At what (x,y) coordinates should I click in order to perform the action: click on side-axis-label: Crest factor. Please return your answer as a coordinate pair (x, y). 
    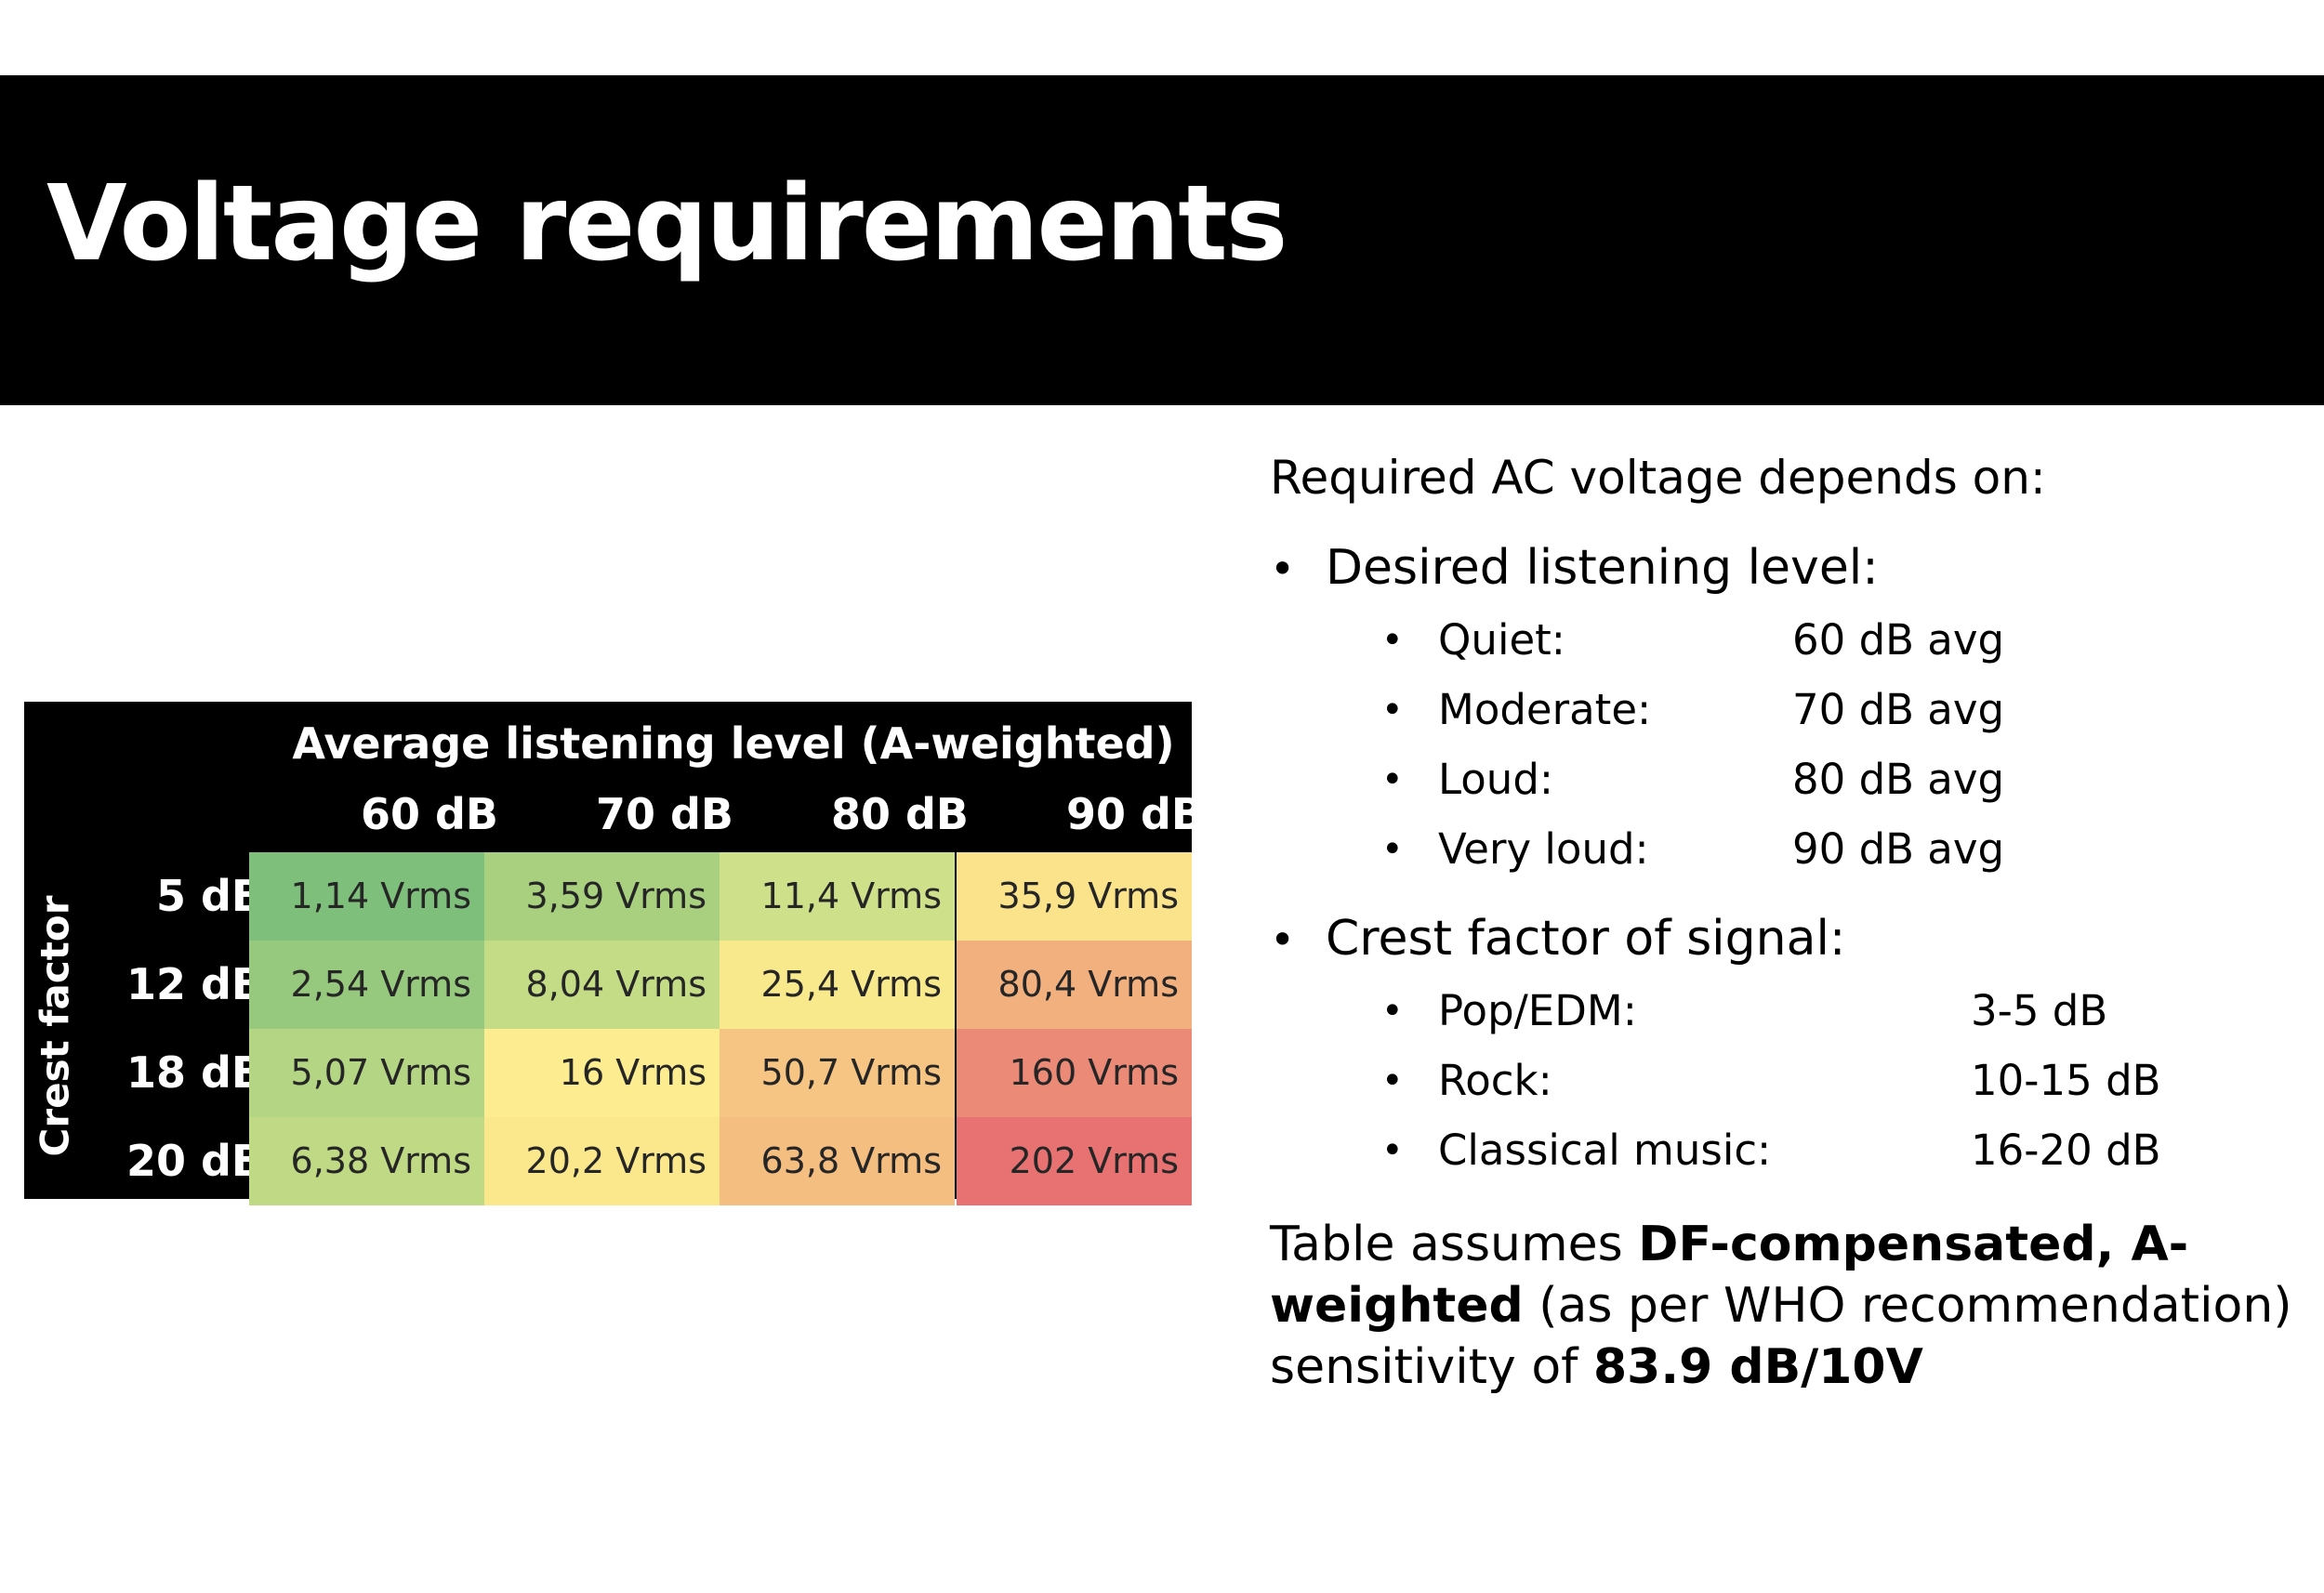
    Looking at the image, I should click on (55, 1025).